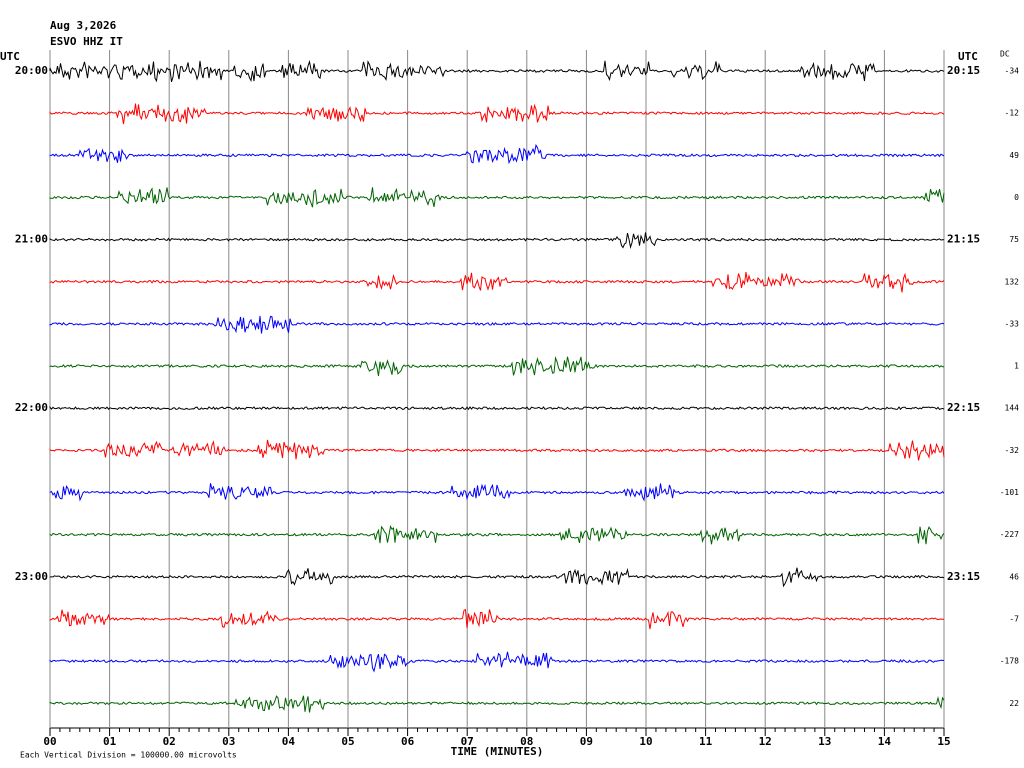  I want to click on dc-offset: 46, so click(1014, 576).